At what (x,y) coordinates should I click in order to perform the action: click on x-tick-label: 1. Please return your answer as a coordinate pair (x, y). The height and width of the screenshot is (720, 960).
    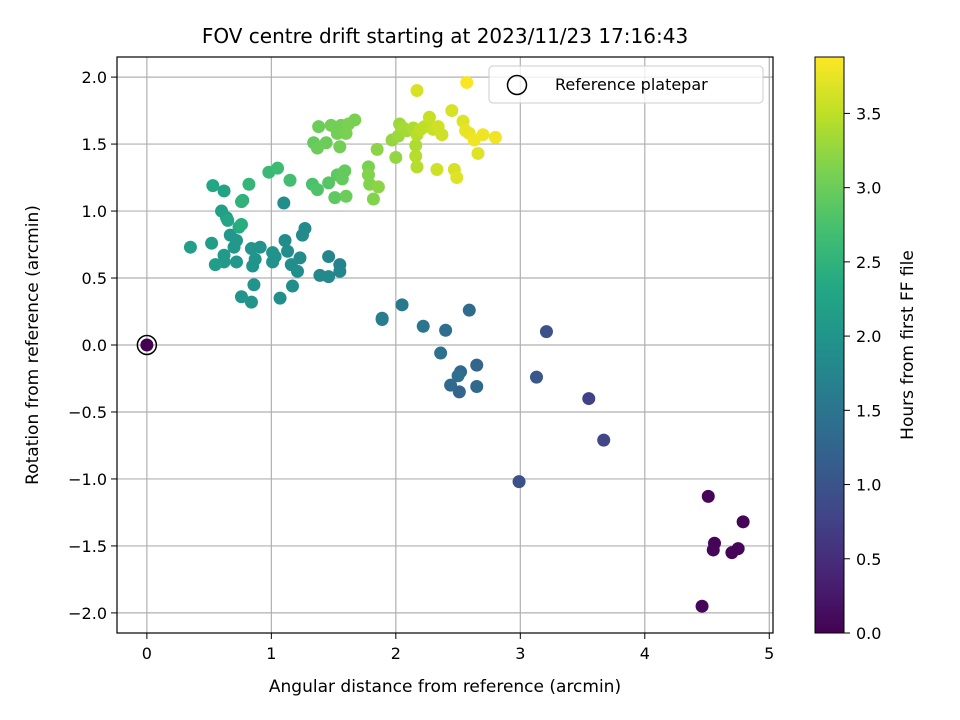
    Looking at the image, I should click on (271, 653).